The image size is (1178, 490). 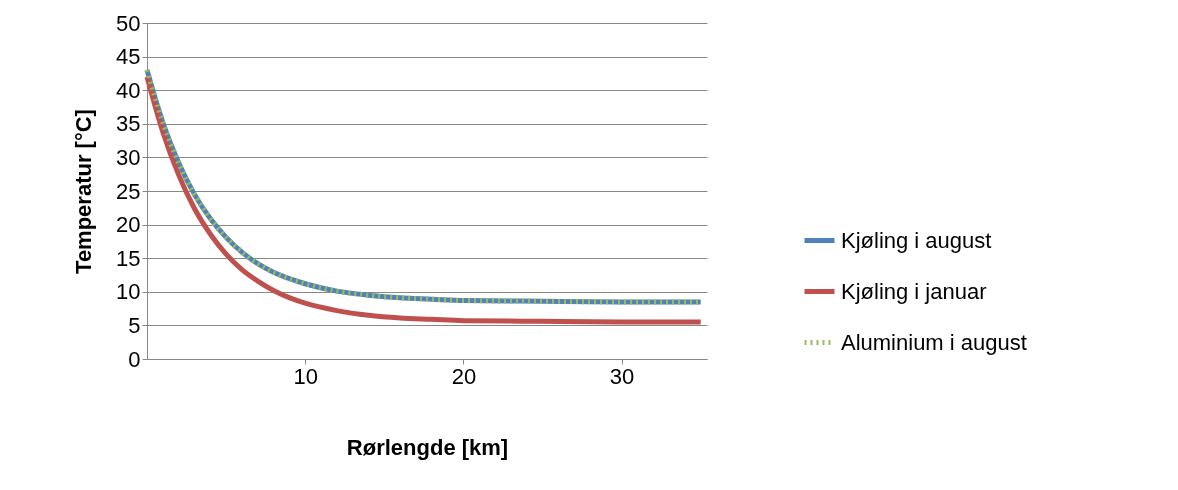 I want to click on y-axis-title: Temperatur [°C], so click(x=84, y=191).